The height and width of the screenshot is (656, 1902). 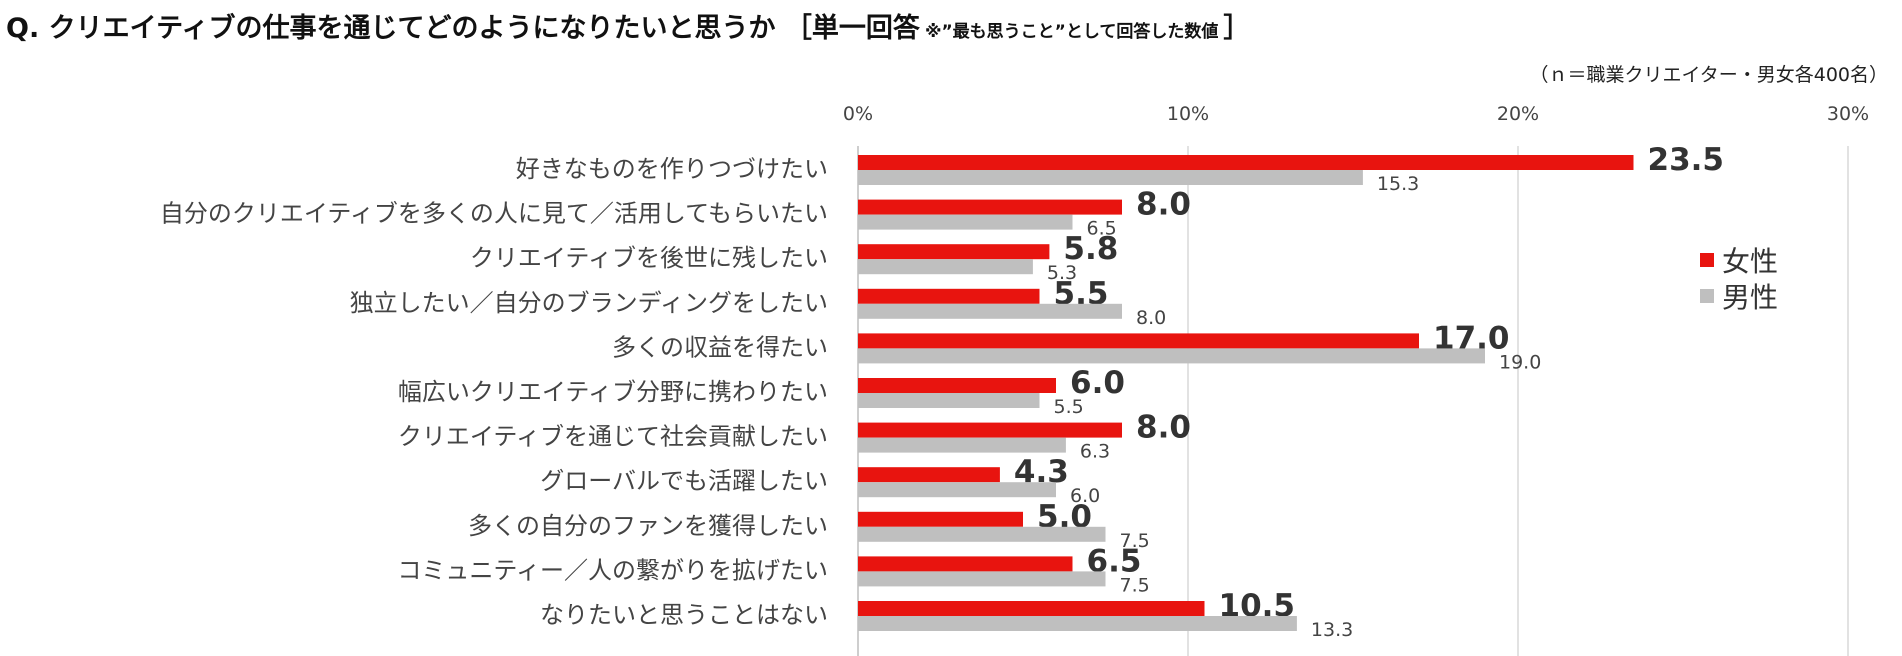 What do you see at coordinates (1095, 452) in the screenshot?
I see `data-label-male: 6.3` at bounding box center [1095, 452].